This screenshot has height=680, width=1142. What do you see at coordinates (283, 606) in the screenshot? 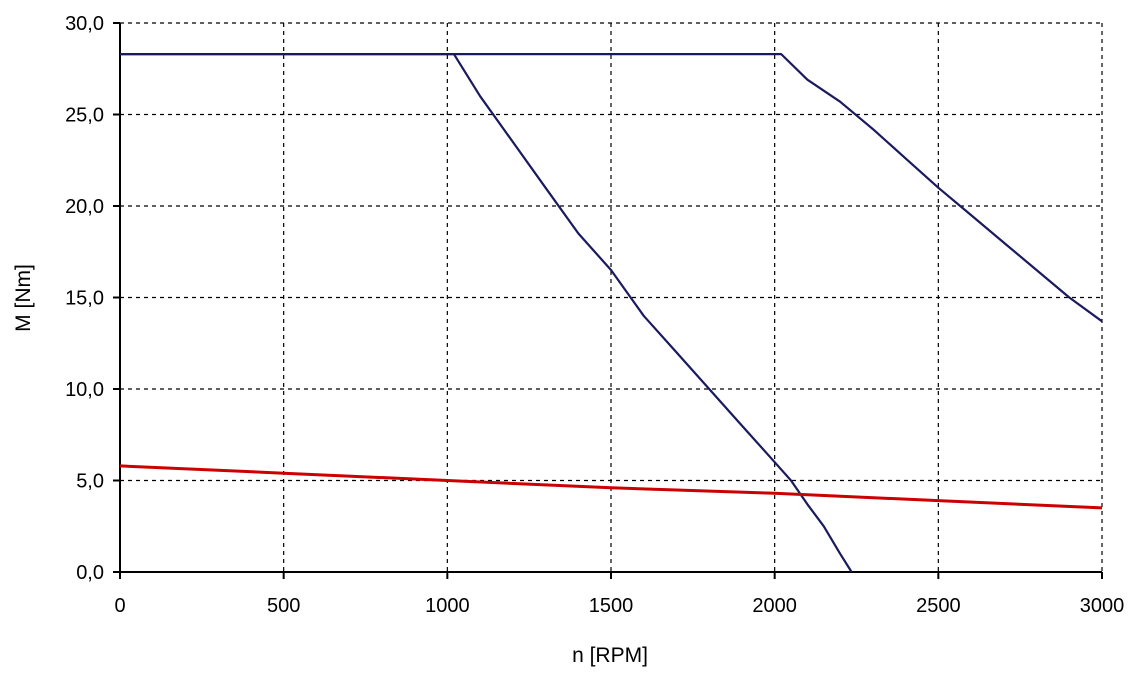
I see `x-tick-label: 500` at bounding box center [283, 606].